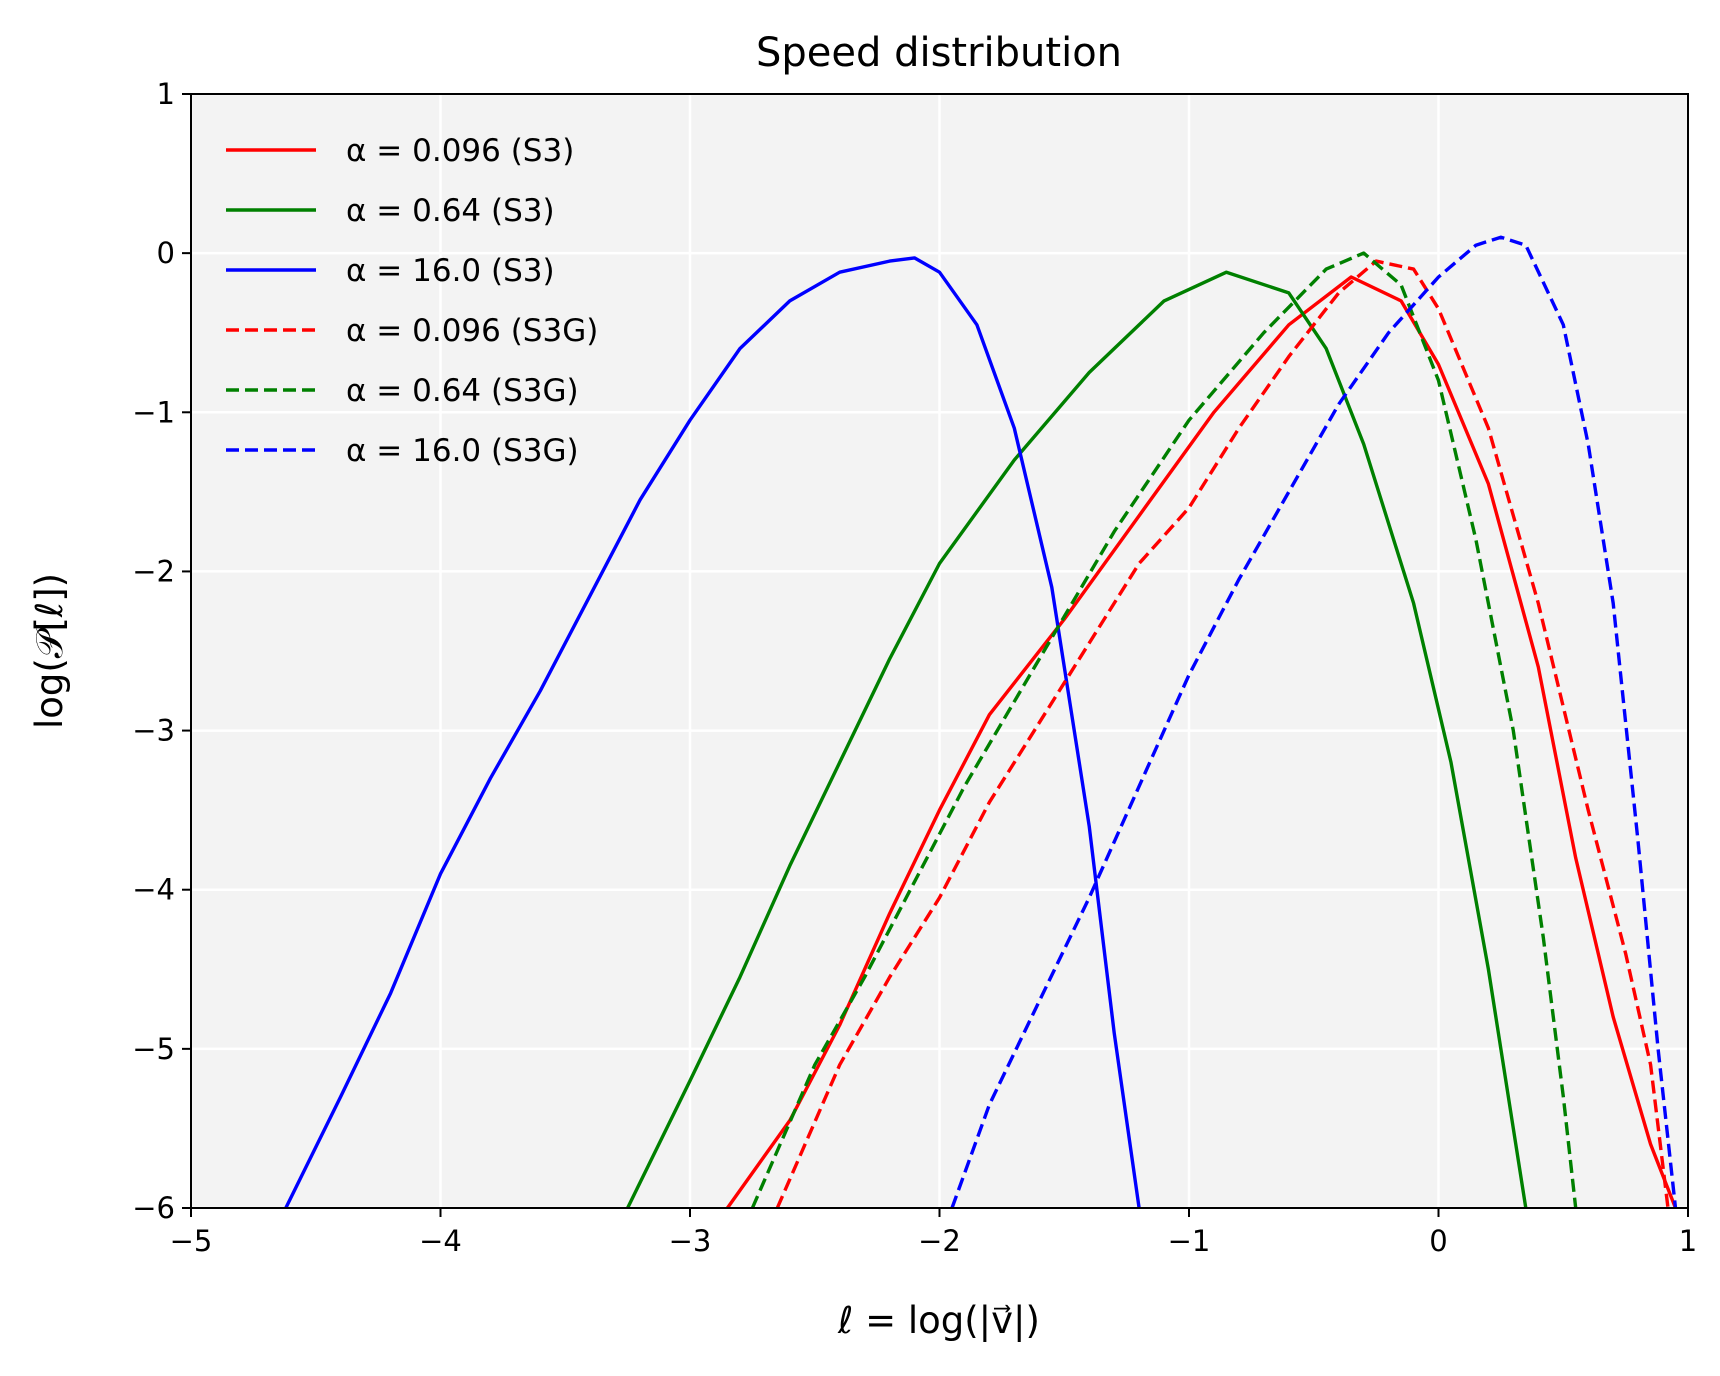 The height and width of the screenshot is (1376, 1720). What do you see at coordinates (191, 1241) in the screenshot?
I see `x-tick-label: −5` at bounding box center [191, 1241].